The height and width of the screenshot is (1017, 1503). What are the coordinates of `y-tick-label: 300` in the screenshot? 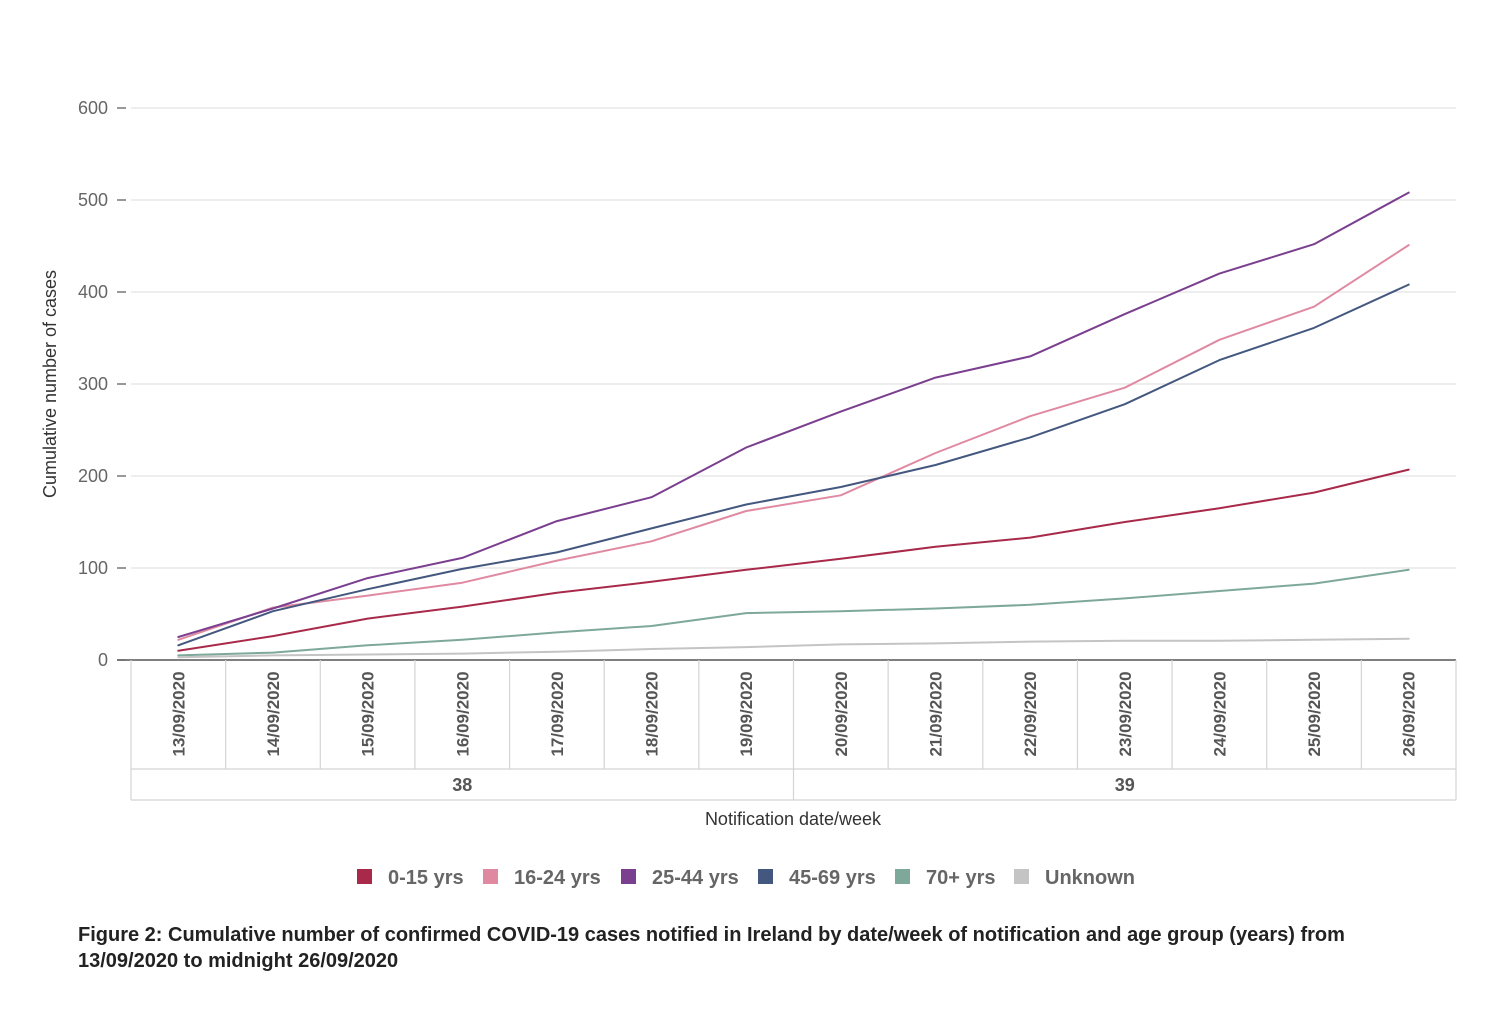 It's located at (93, 384).